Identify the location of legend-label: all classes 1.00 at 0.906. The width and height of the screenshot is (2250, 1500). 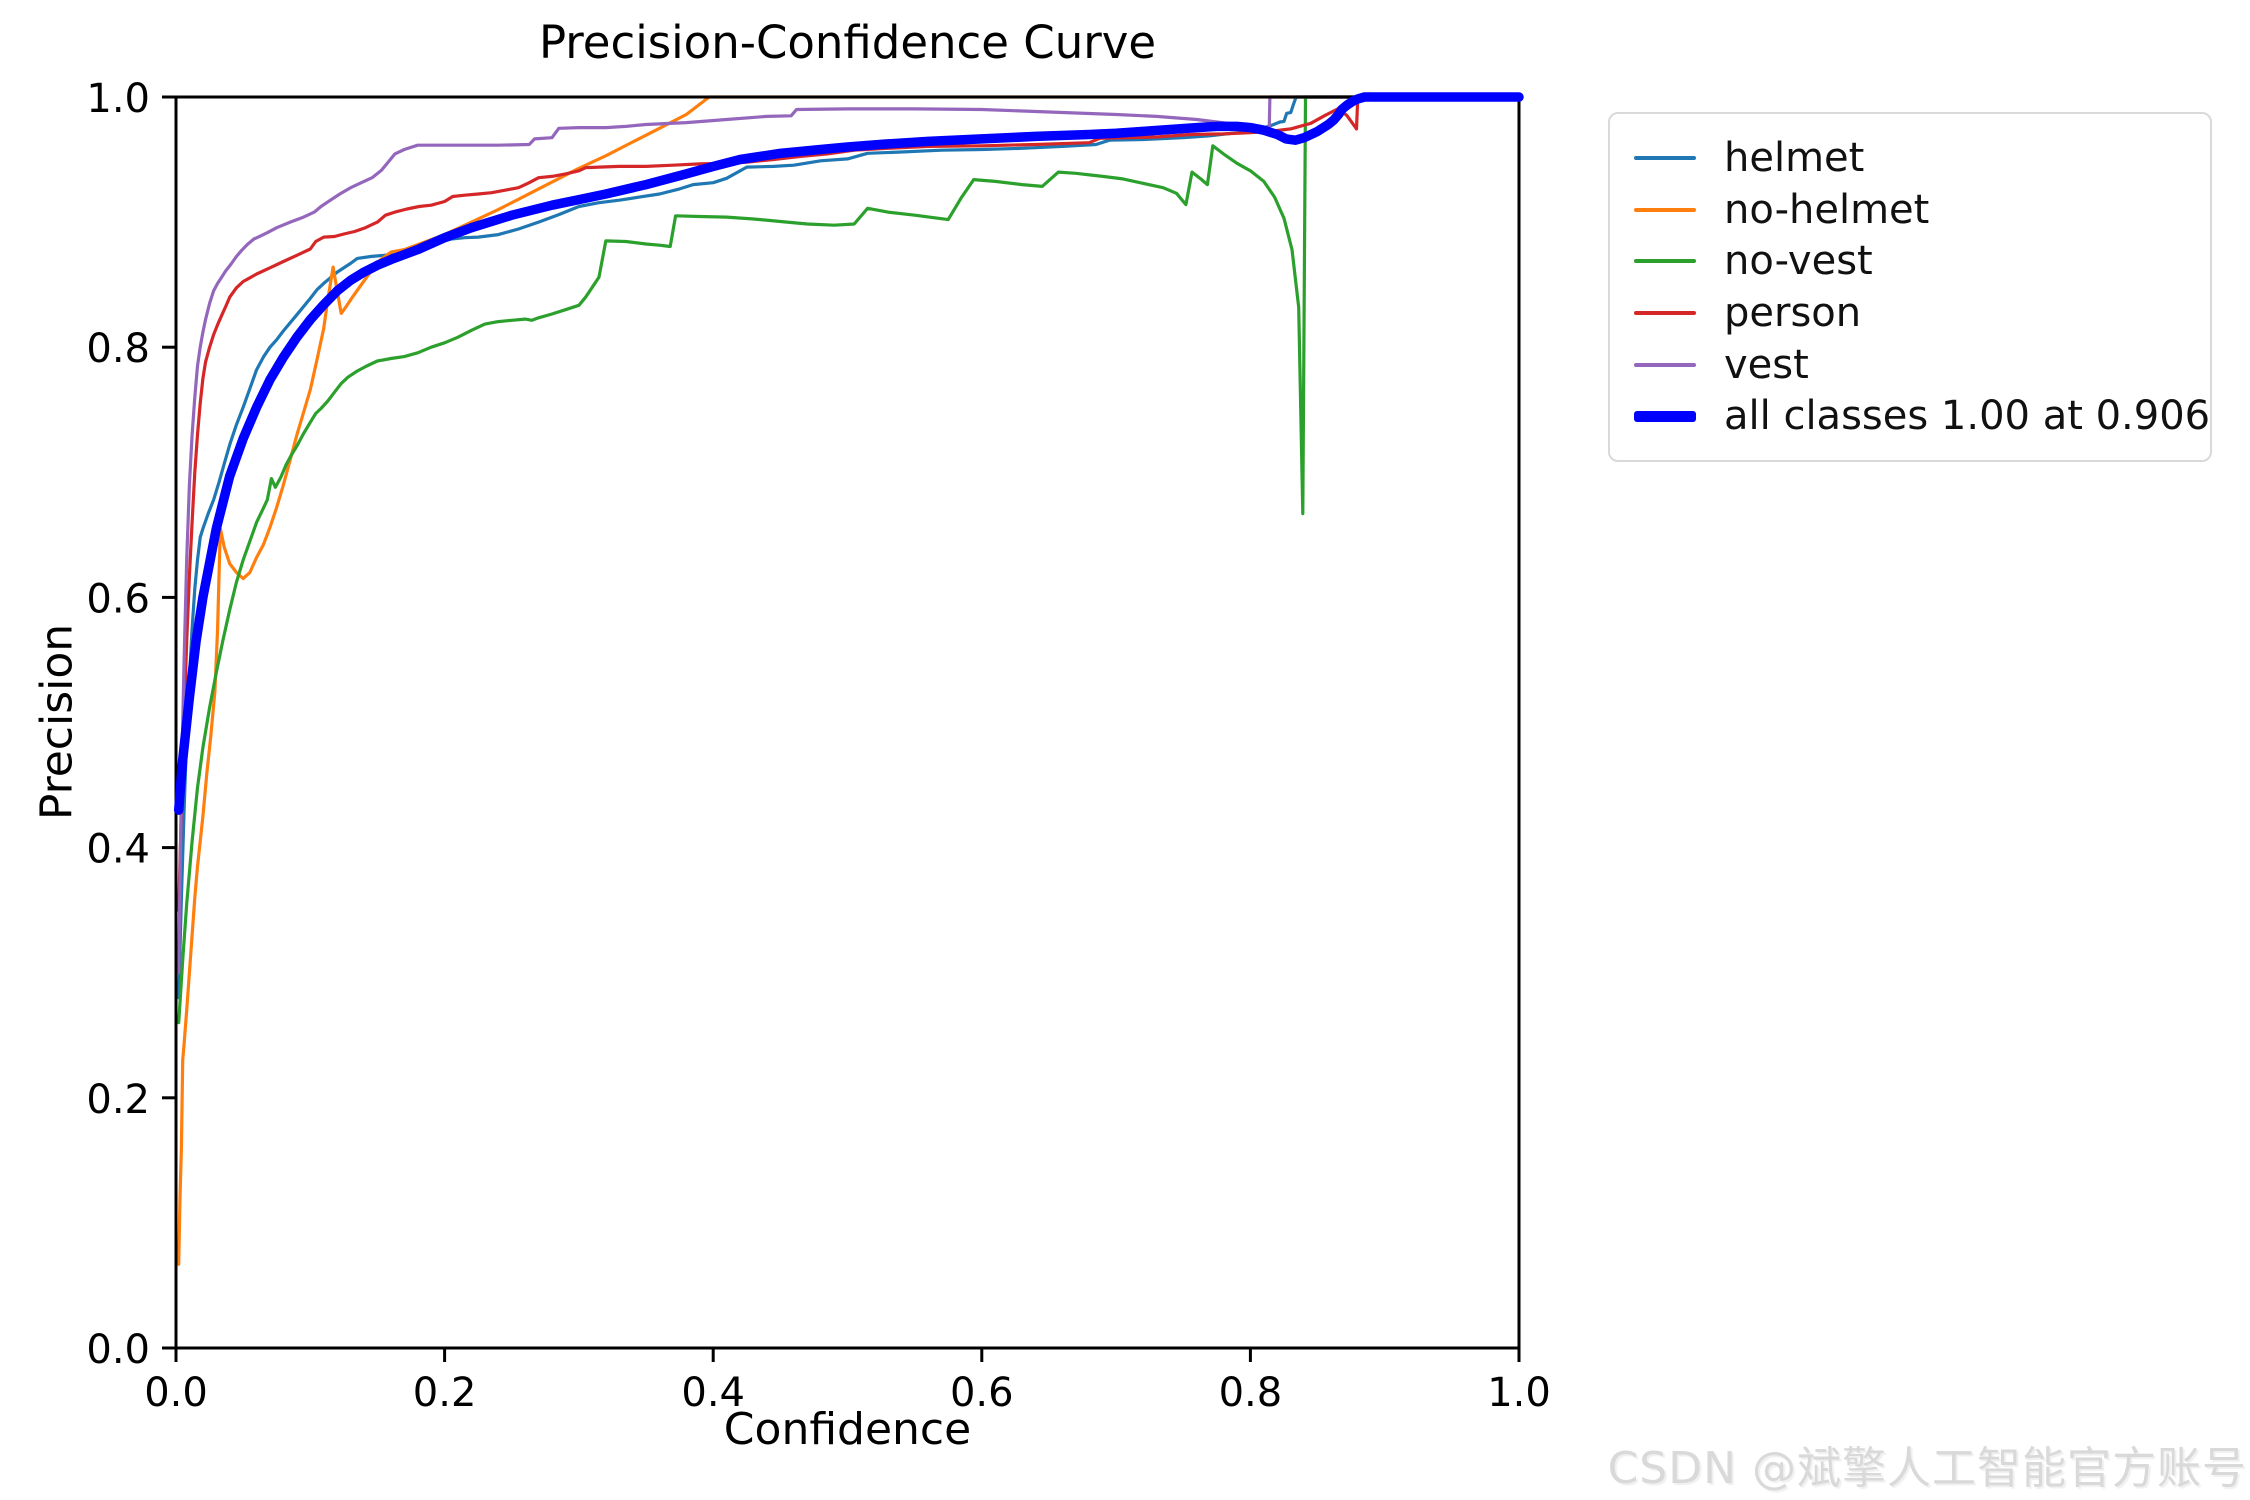
(1967, 416).